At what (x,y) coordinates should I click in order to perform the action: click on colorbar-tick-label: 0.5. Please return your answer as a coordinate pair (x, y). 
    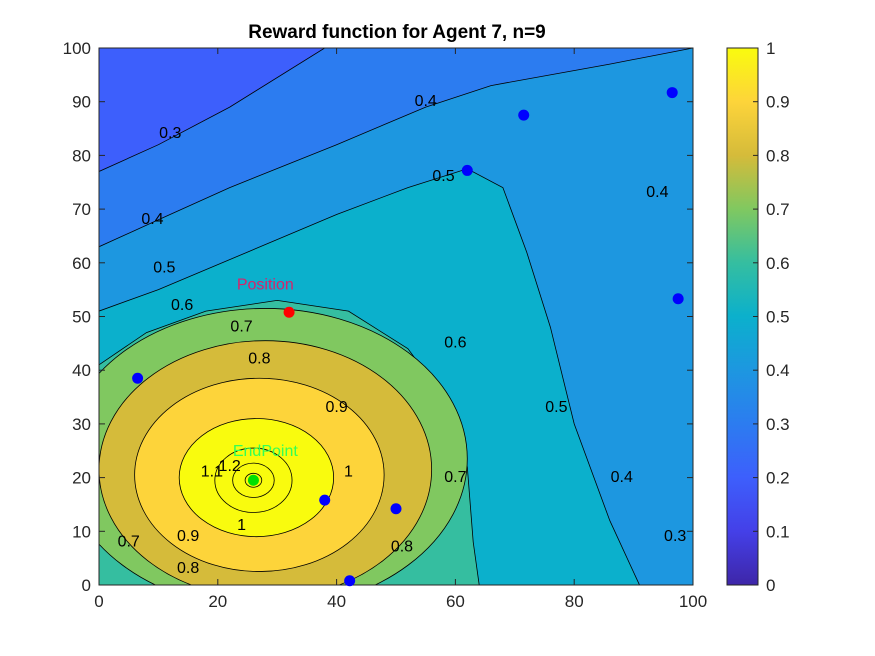
    Looking at the image, I should click on (778, 317).